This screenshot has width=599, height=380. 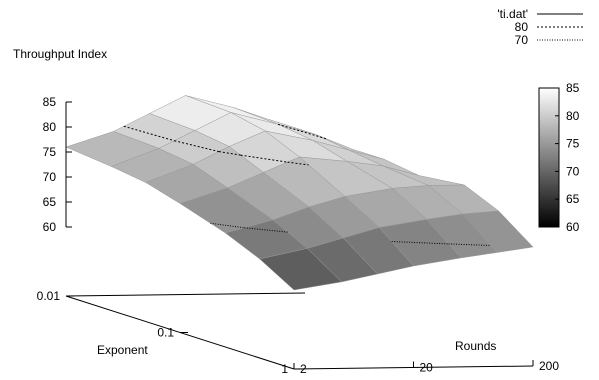 I want to click on colorbar-tick-label: 75, so click(x=573, y=144).